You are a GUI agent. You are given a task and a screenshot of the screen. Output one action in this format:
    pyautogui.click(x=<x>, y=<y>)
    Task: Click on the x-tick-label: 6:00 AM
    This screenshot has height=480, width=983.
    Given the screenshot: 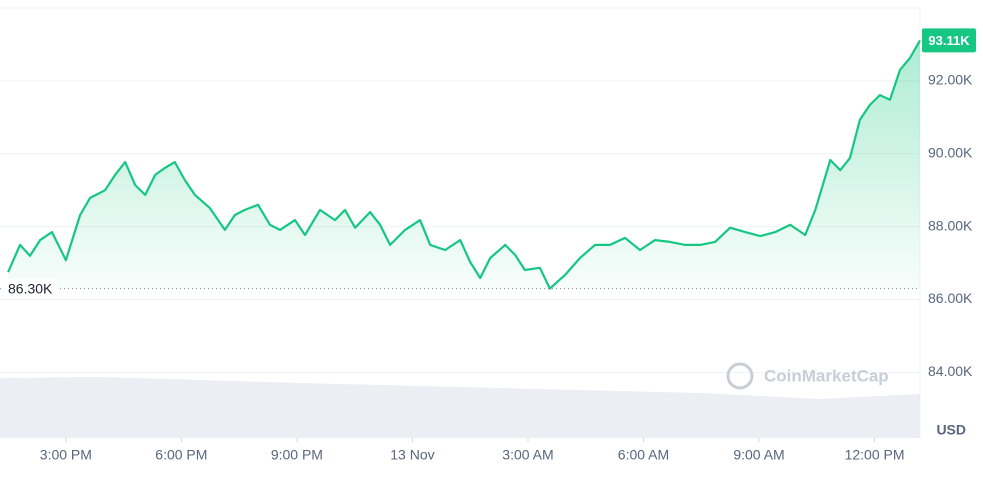 What is the action you would take?
    pyautogui.click(x=643, y=455)
    